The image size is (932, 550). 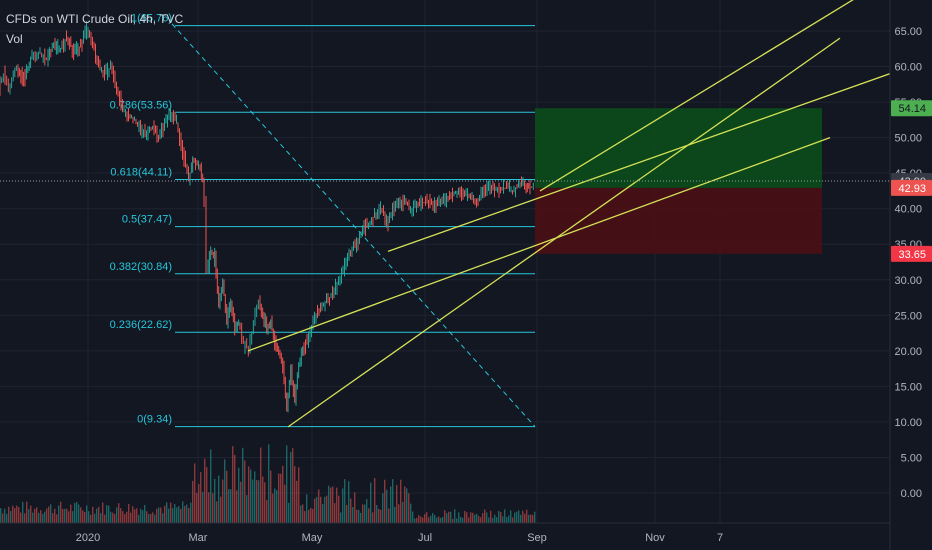 I want to click on price-label: 42.93, so click(x=912, y=189).